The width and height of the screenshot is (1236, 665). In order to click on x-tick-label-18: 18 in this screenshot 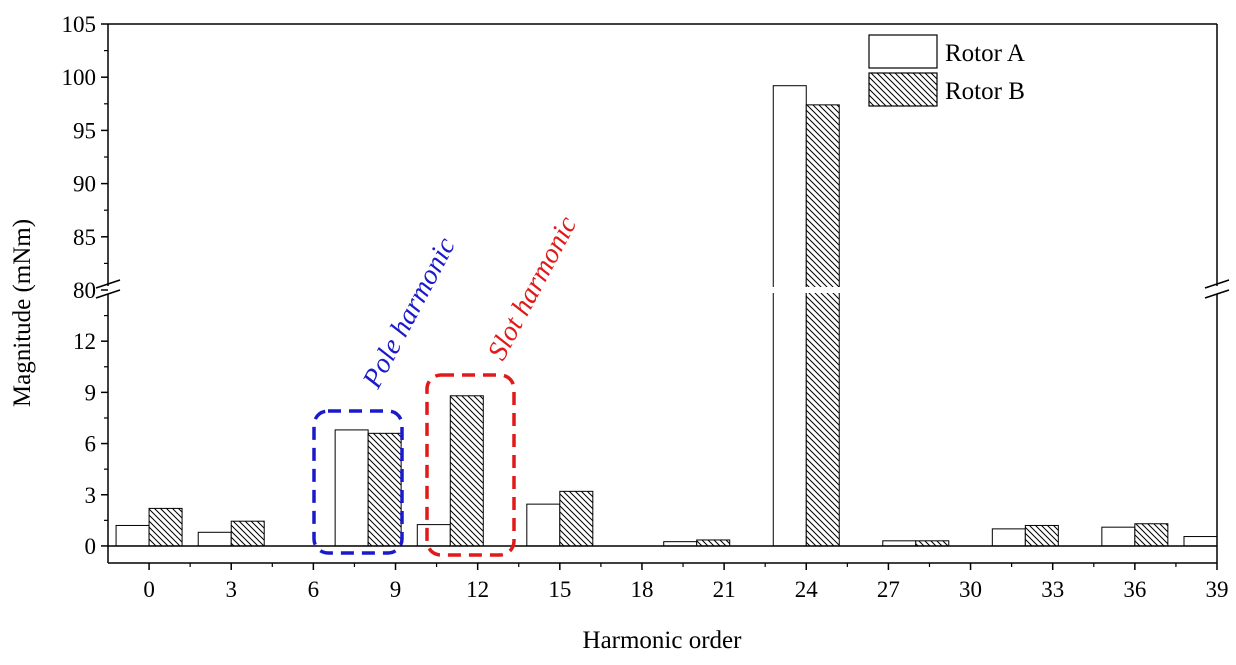, I will do `click(641, 589)`.